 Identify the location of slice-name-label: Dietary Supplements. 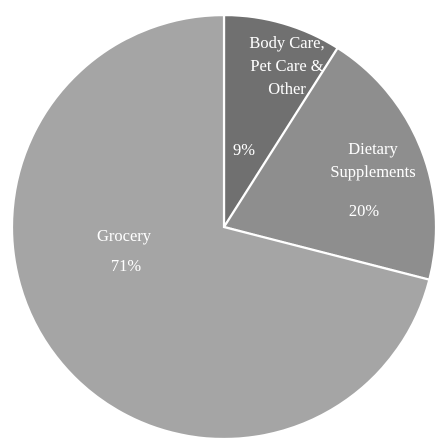
(372, 160).